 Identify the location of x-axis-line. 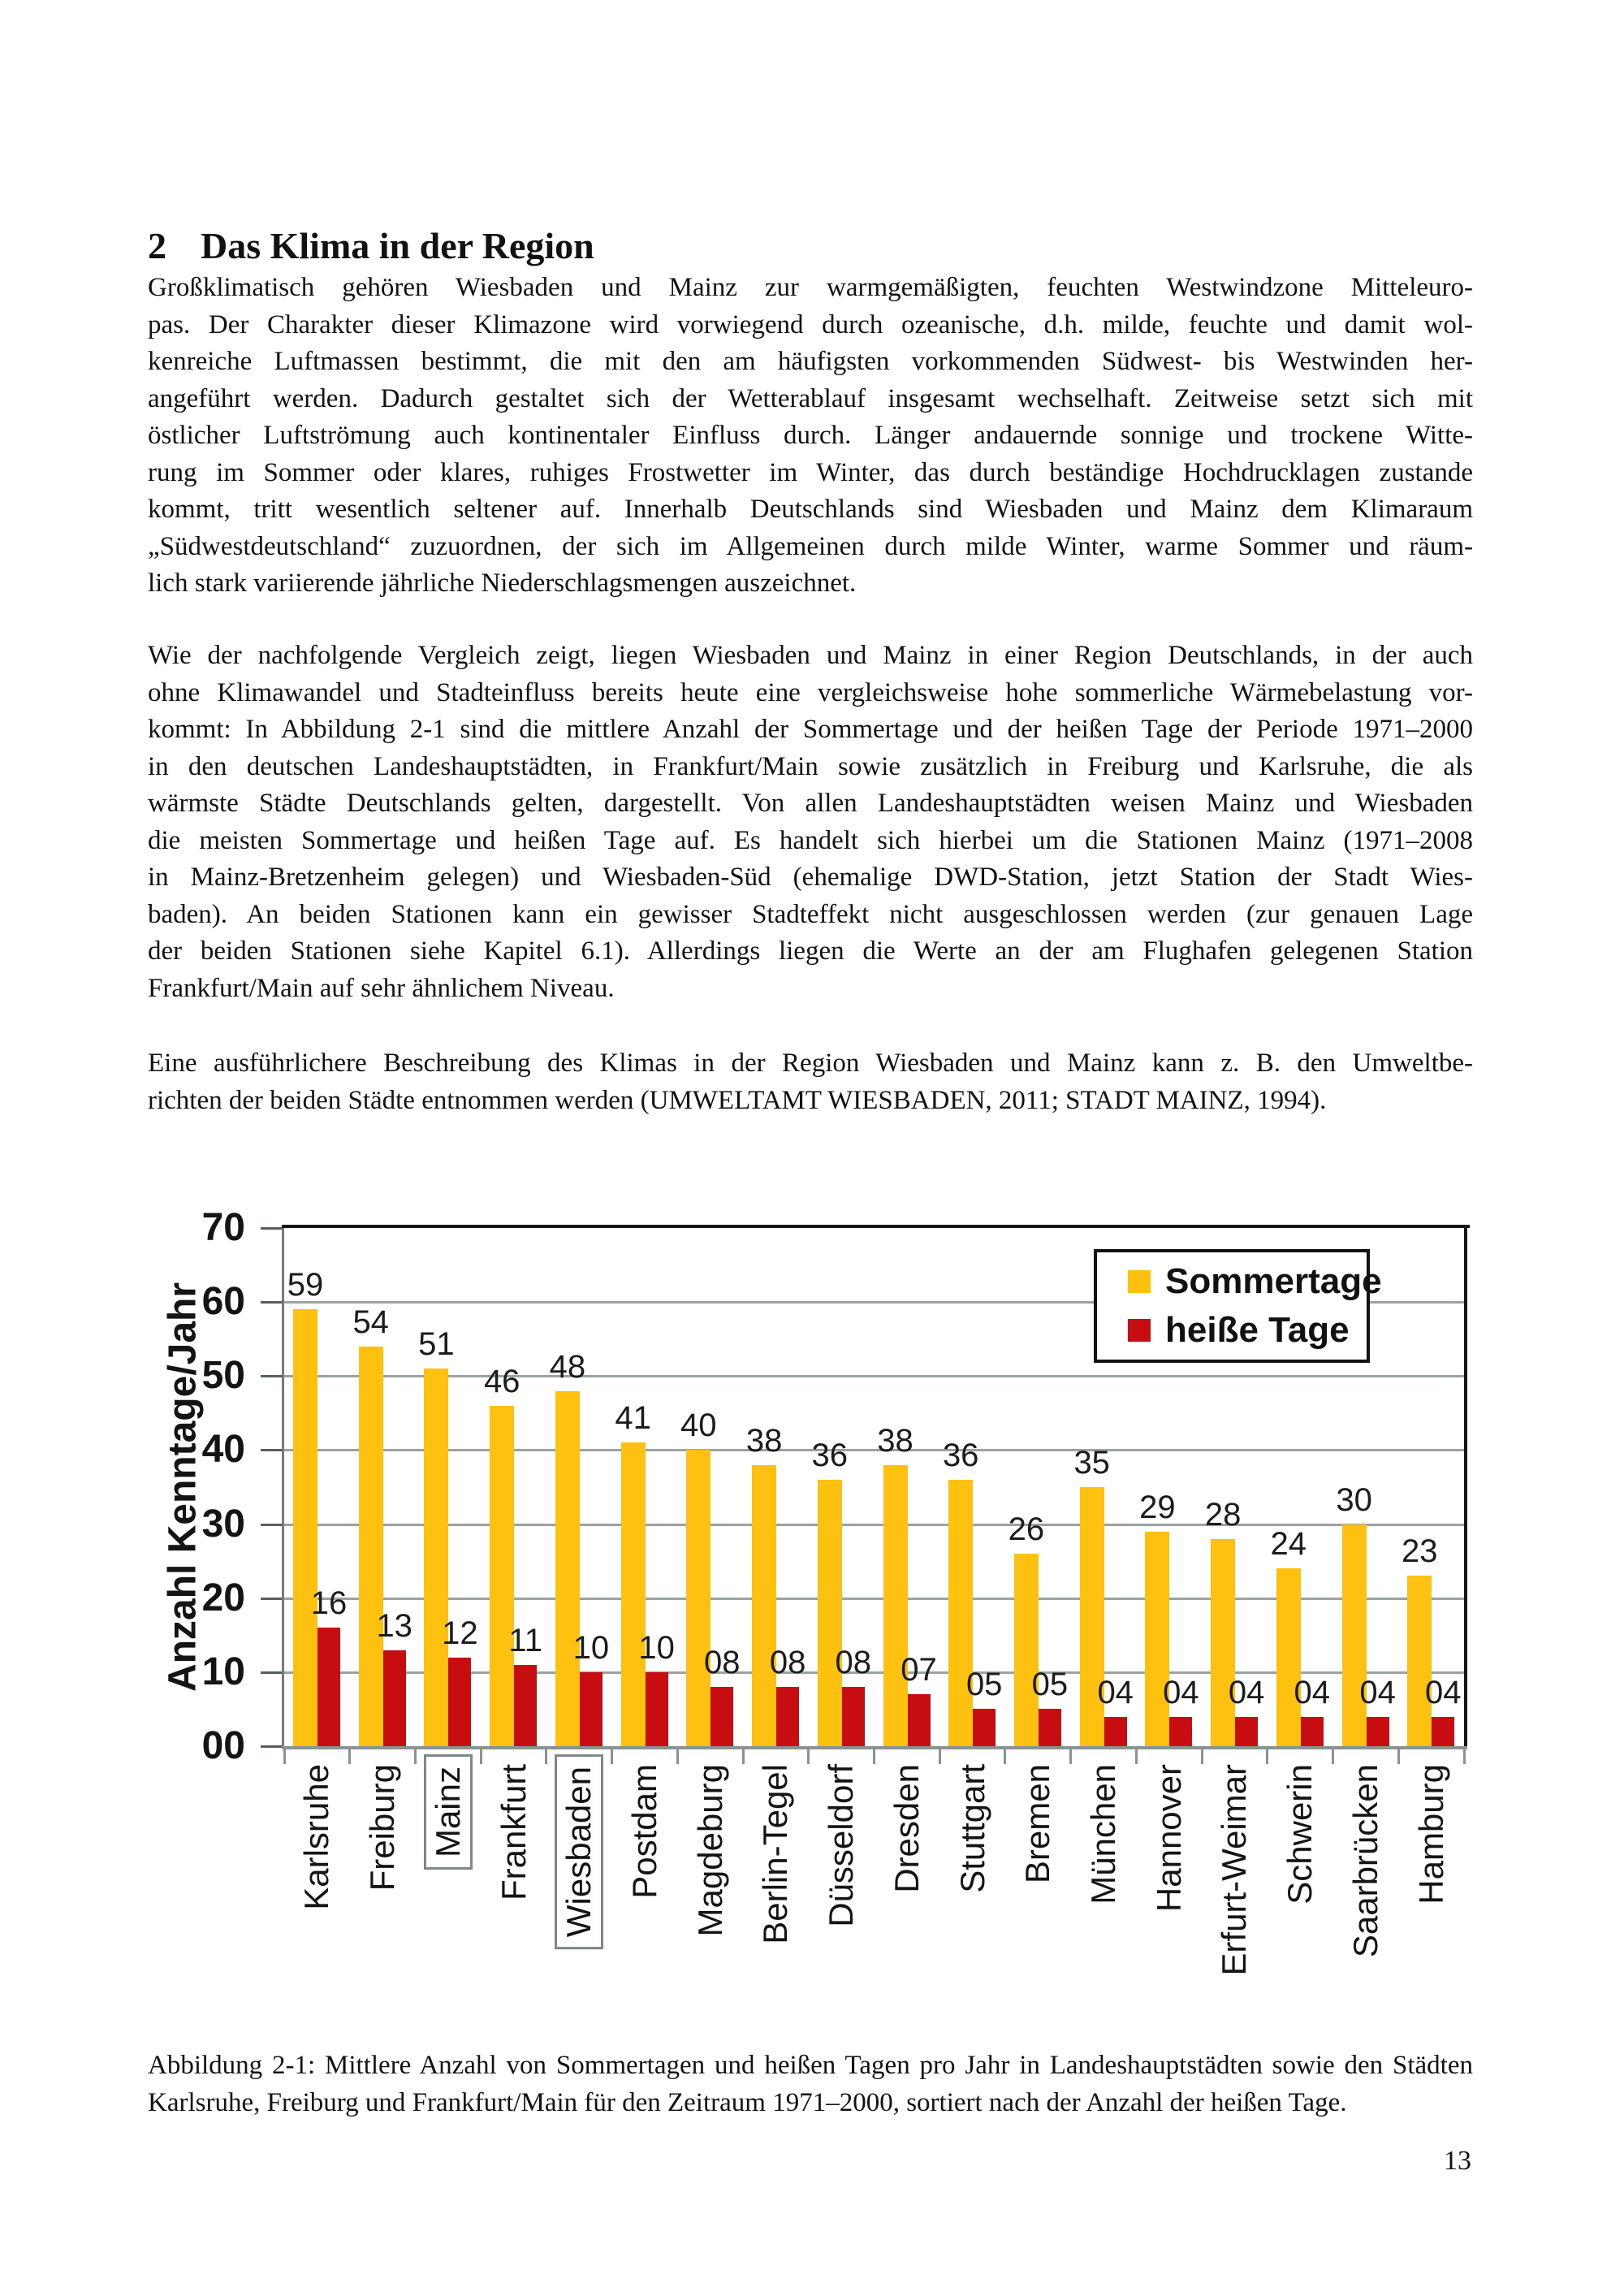
(875, 1747).